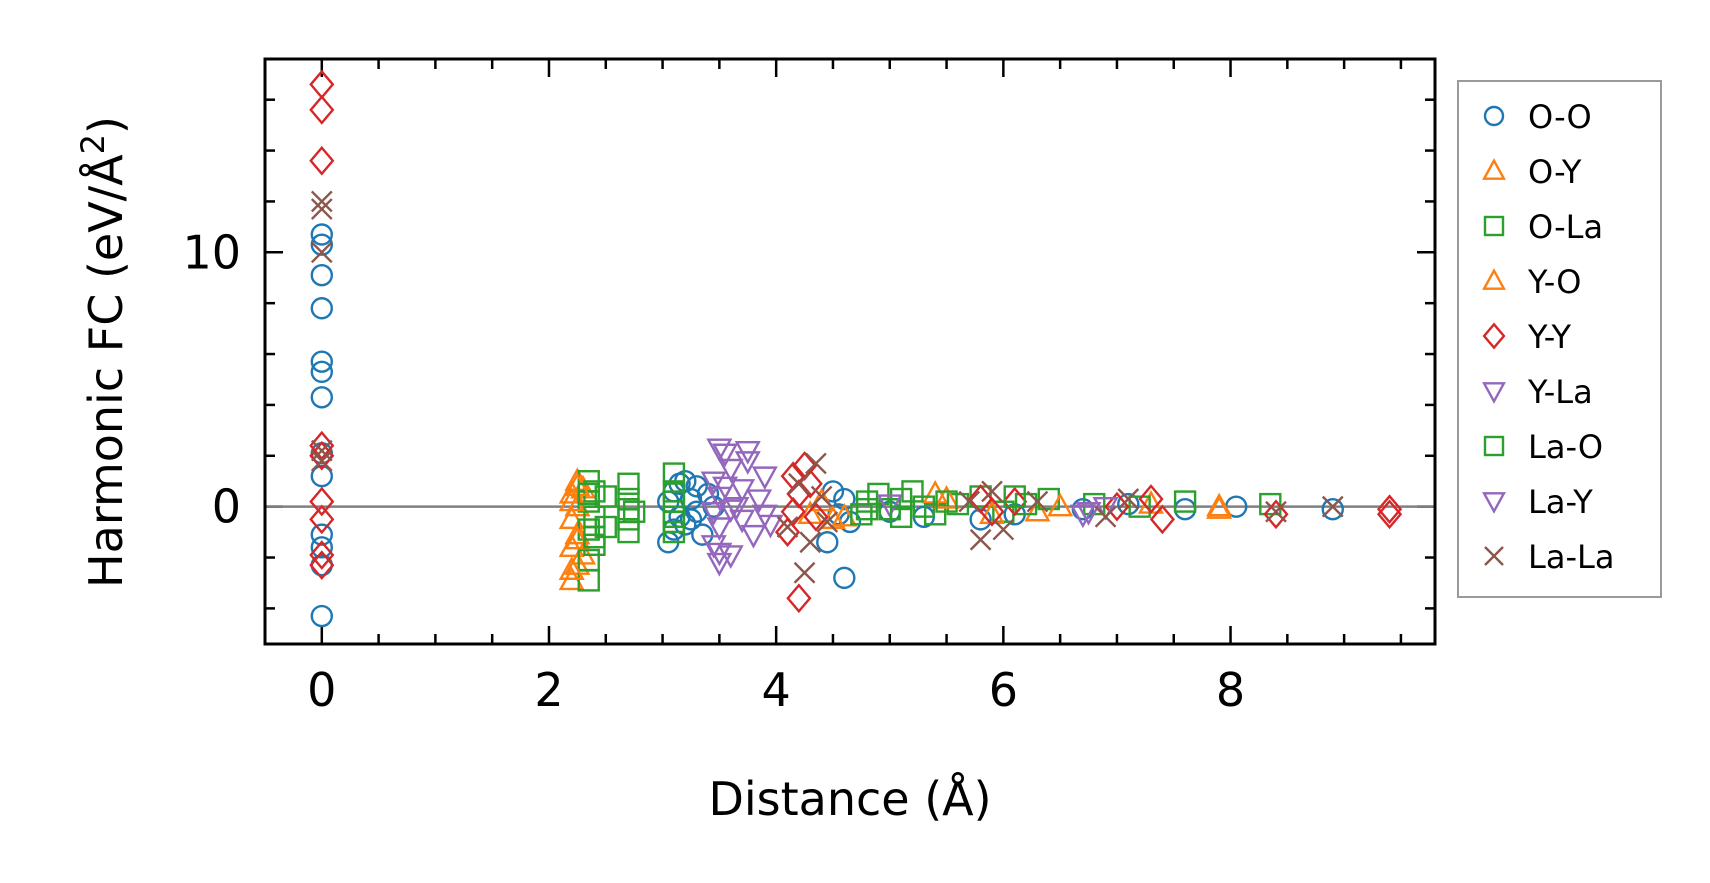 The width and height of the screenshot is (1710, 883). I want to click on x-tick-label: 4, so click(776, 690).